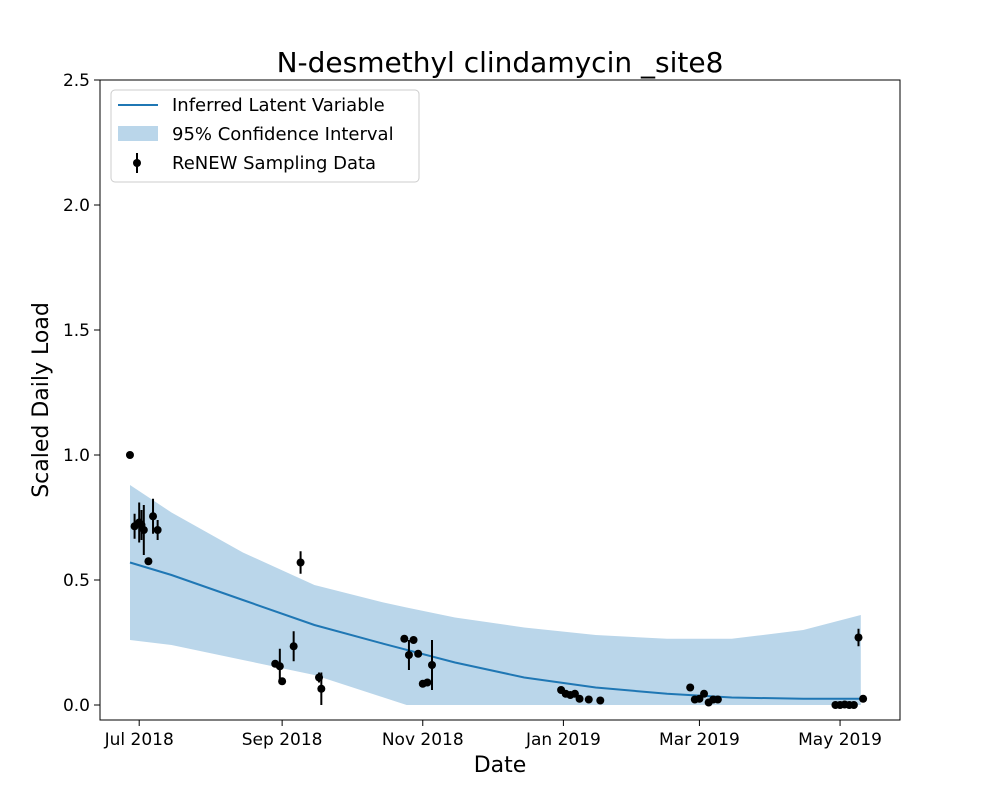 The image size is (1000, 800). What do you see at coordinates (138, 133) in the screenshot?
I see `legend-band-swatch` at bounding box center [138, 133].